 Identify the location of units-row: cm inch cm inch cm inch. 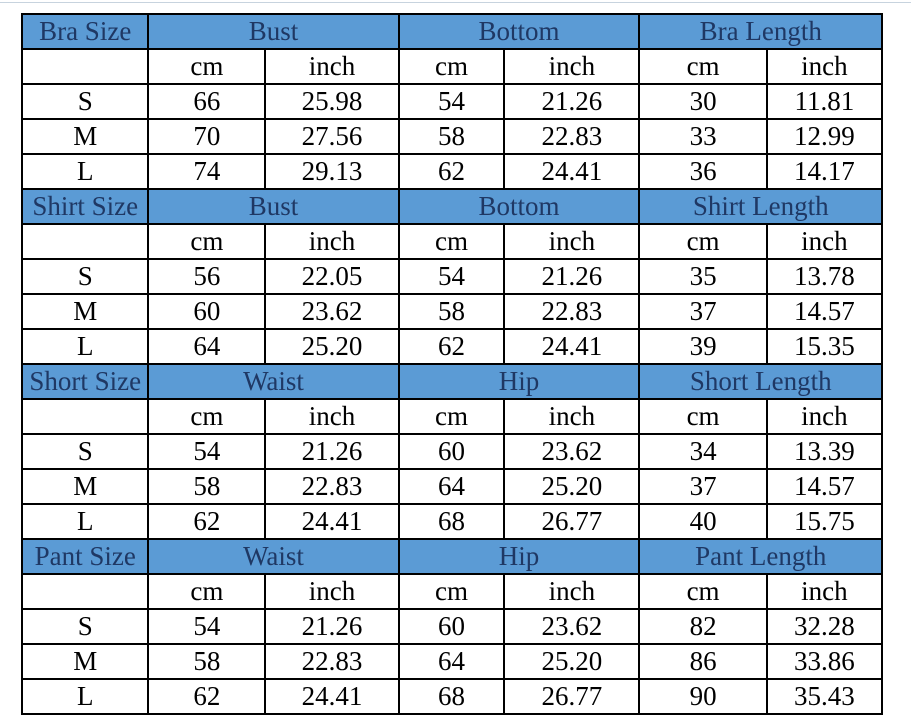
(452, 241).